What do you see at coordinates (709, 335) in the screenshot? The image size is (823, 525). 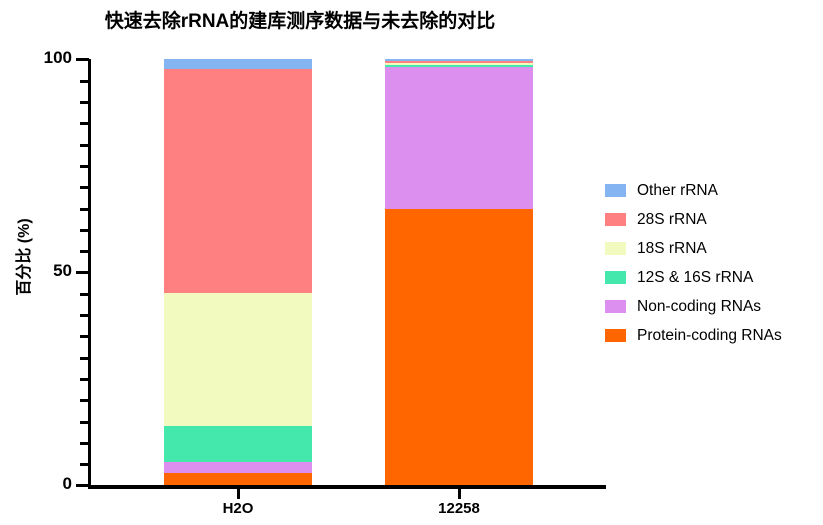 I see `legend-label: Protein-coding RNAs` at bounding box center [709, 335].